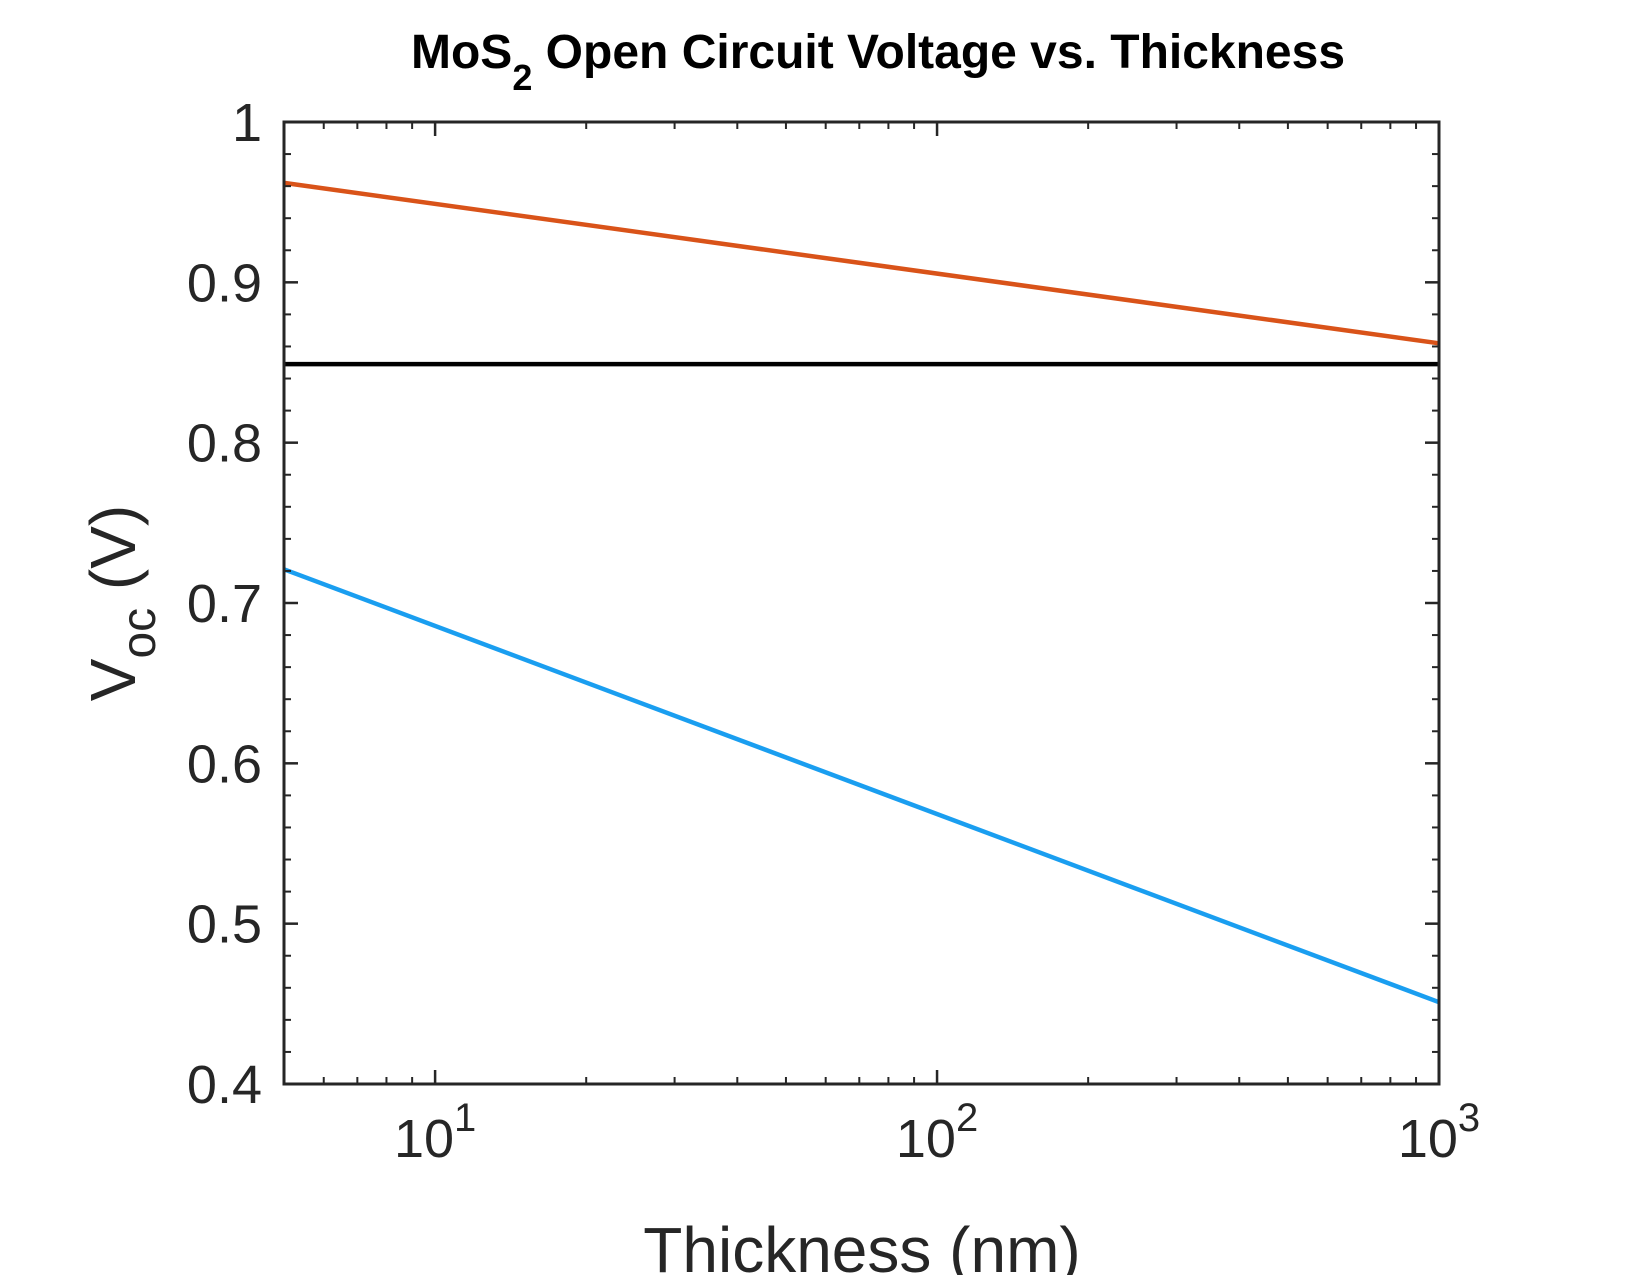 The width and height of the screenshot is (1650, 1275). I want to click on x-tick-labels: 10¹ 10² 10³, so click(937, 1132).